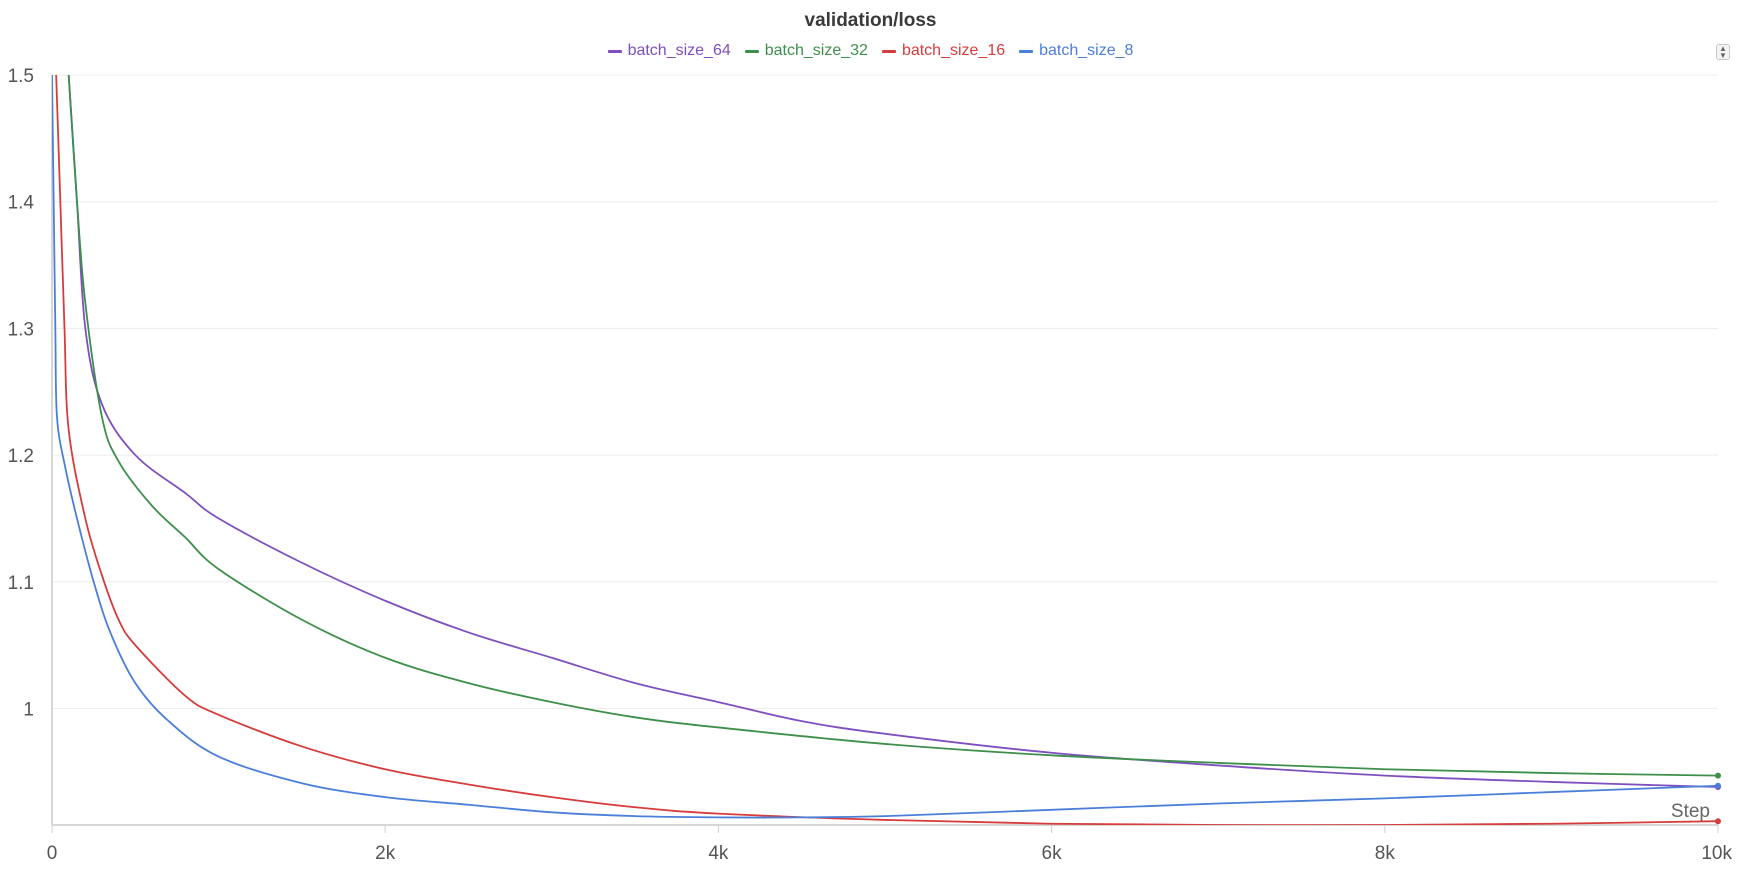 The width and height of the screenshot is (1741, 870). I want to click on legend-item-batch_size_32: batch_size_32, so click(806, 51).